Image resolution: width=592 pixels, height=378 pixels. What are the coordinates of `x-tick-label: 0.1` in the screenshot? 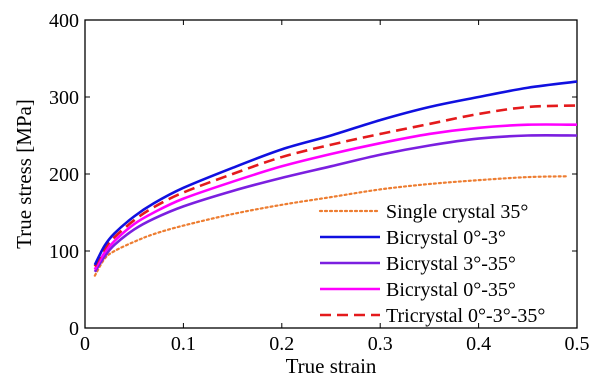 It's located at (183, 344).